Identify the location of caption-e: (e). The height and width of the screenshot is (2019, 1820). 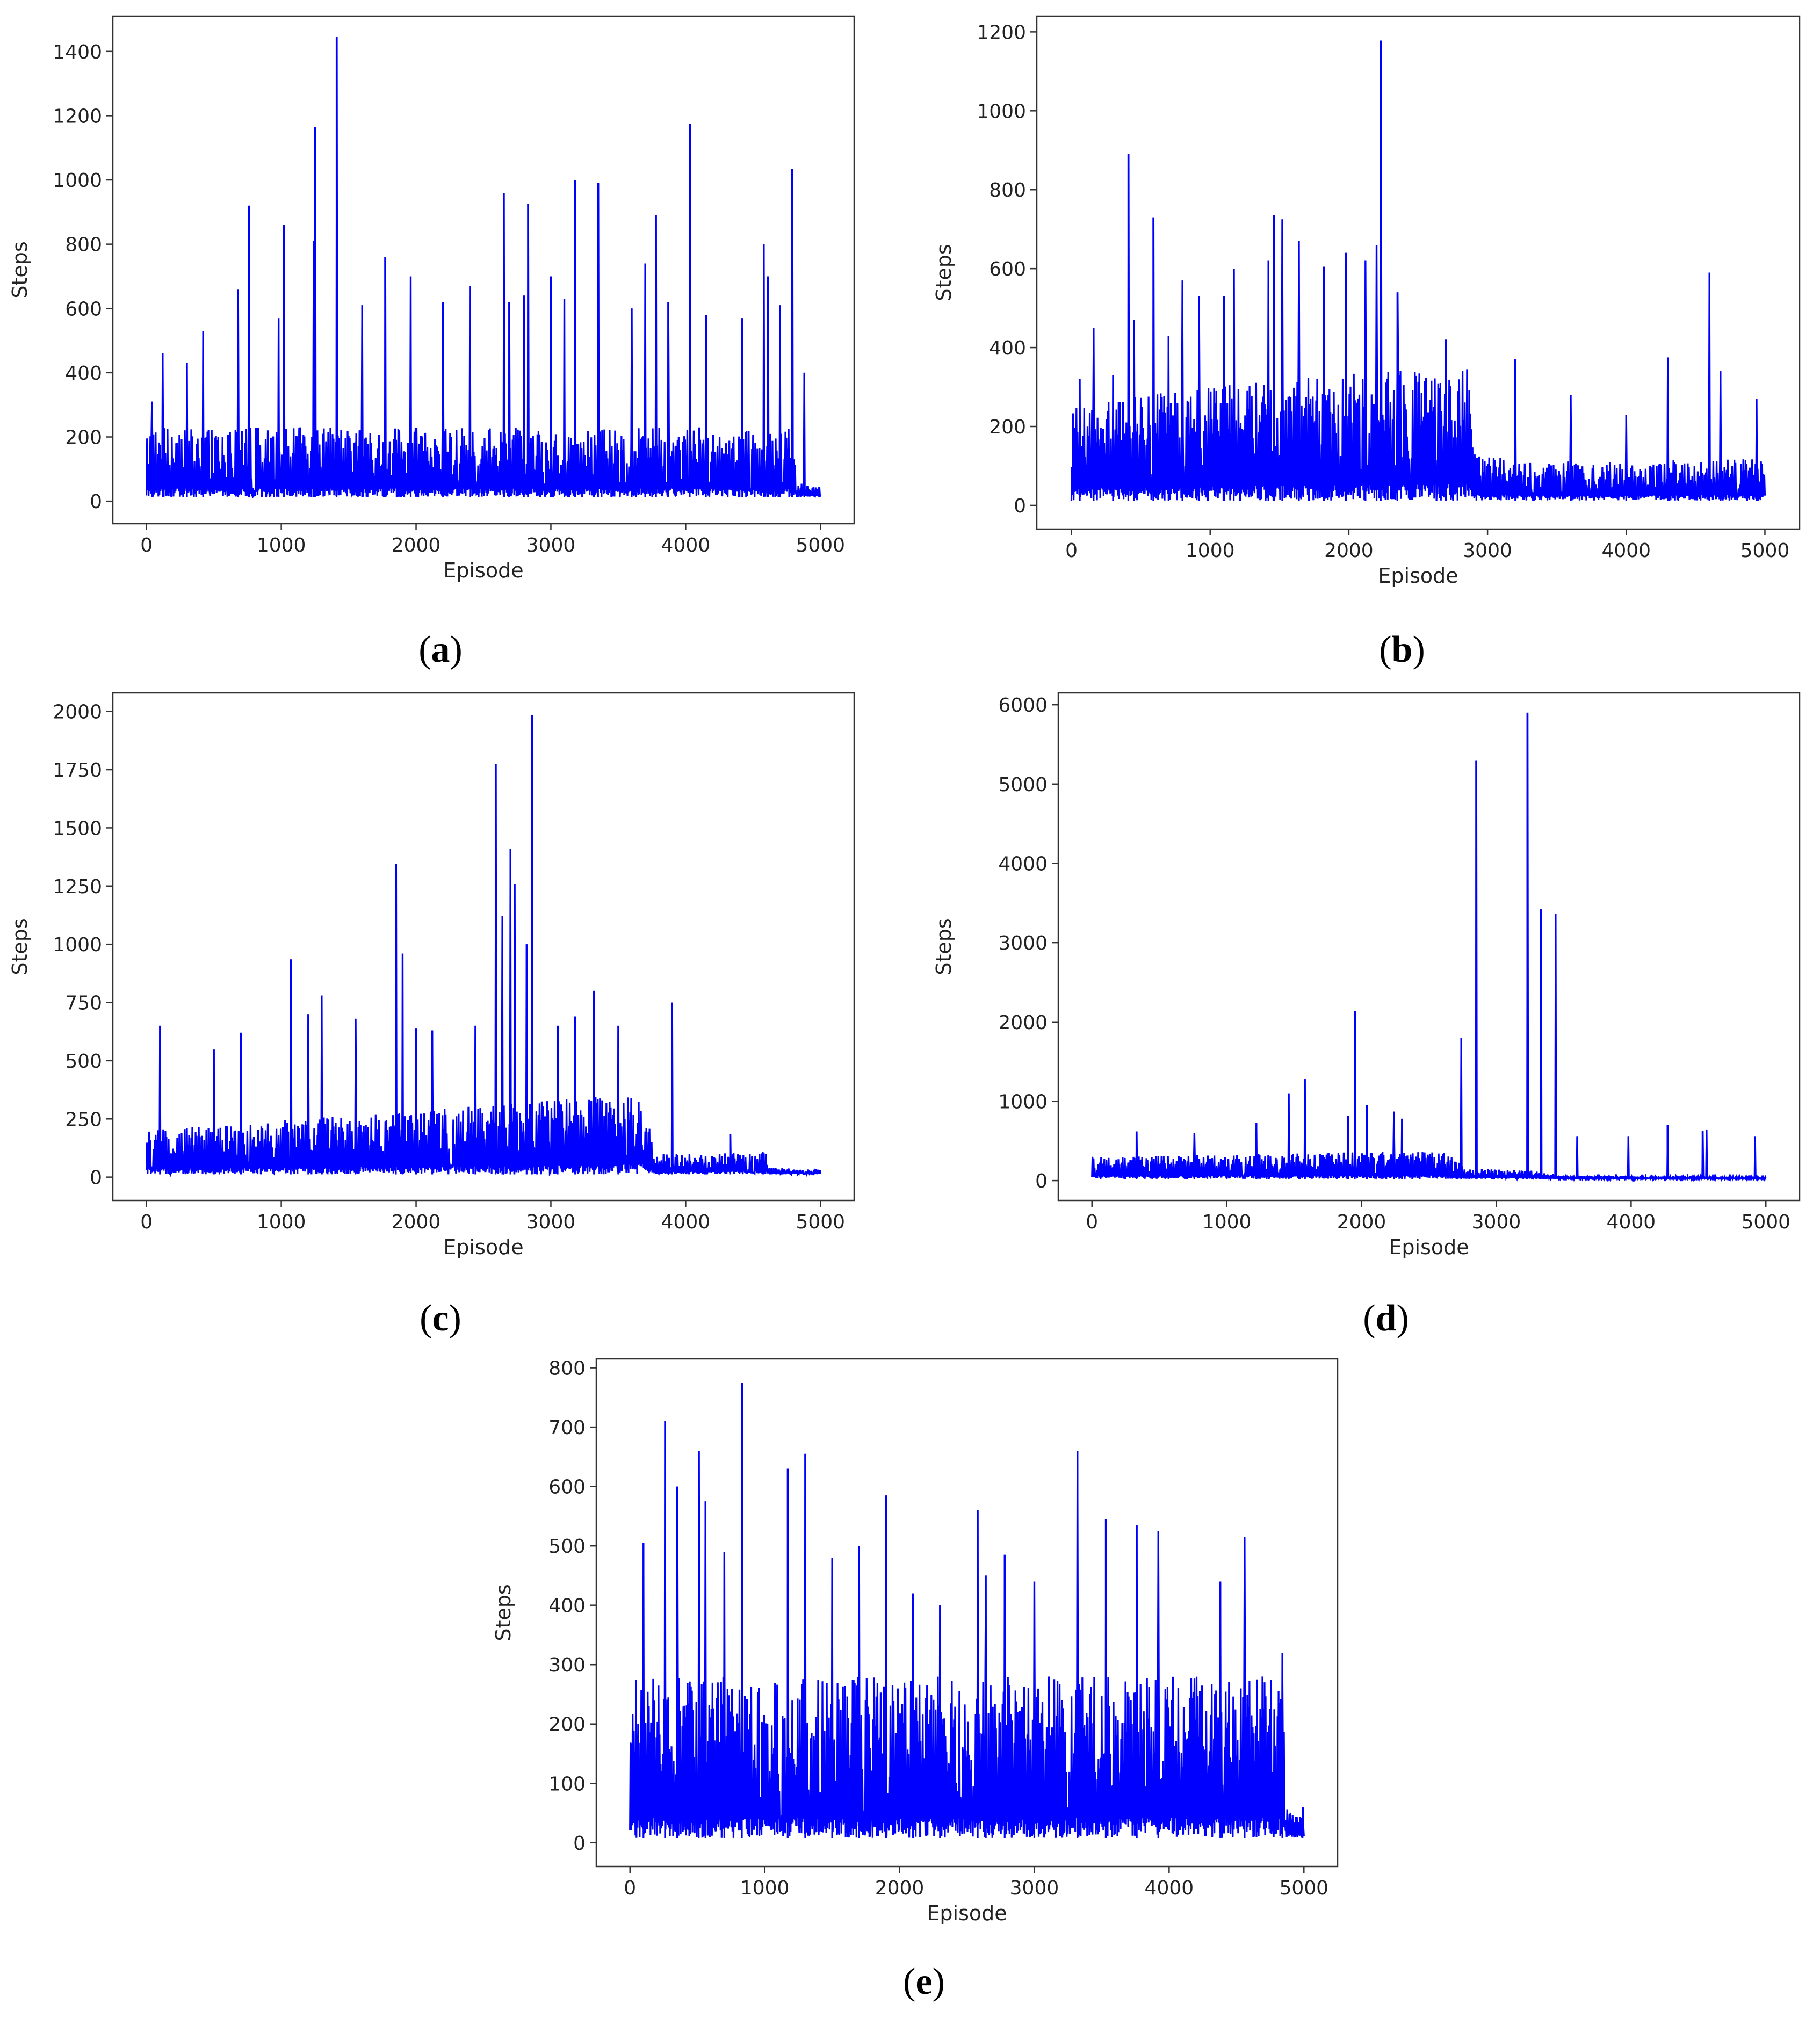
(924, 1981).